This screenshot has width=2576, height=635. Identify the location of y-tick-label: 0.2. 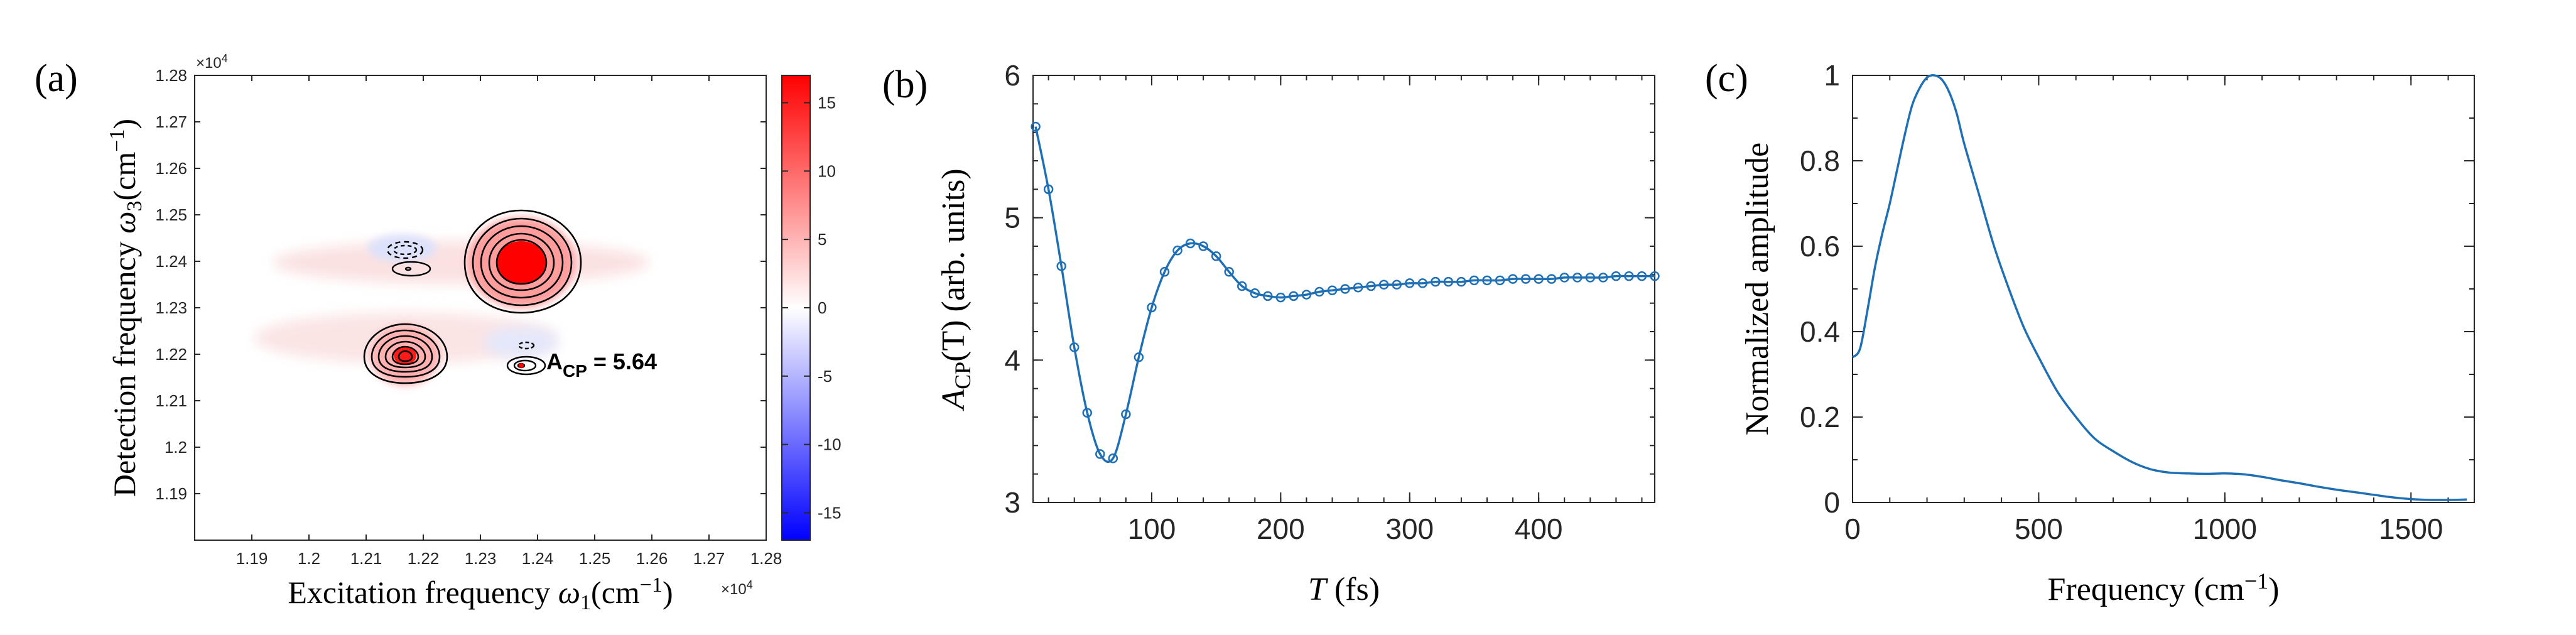
(1820, 417).